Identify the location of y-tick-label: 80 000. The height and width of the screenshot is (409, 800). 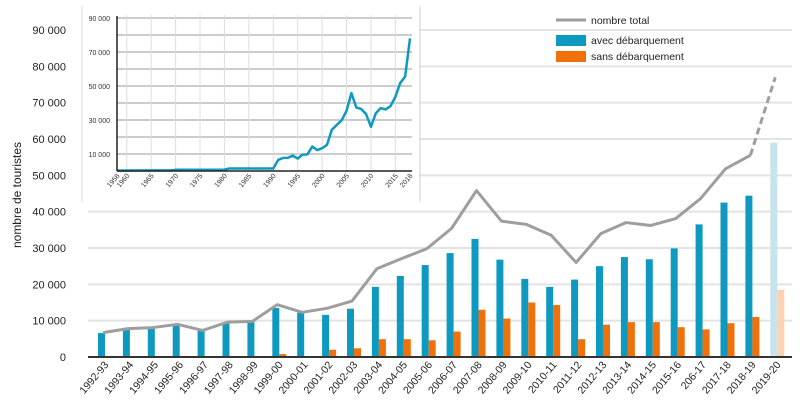
(49, 67).